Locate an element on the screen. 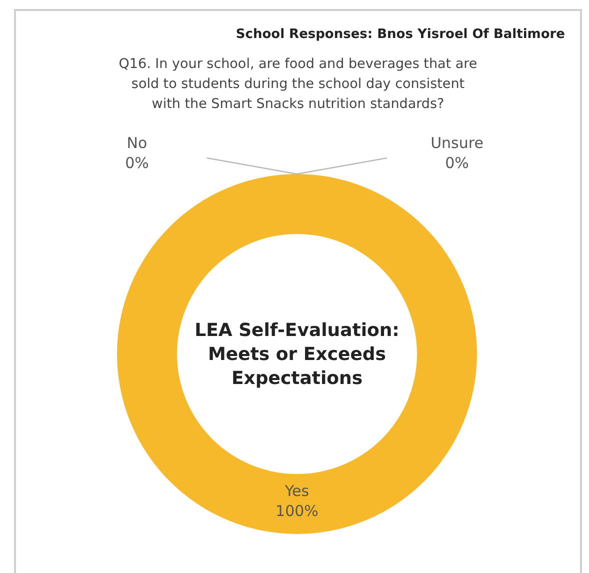 Image resolution: width=589 pixels, height=573 pixels. slice-label: Yes is located at coordinates (297, 491).